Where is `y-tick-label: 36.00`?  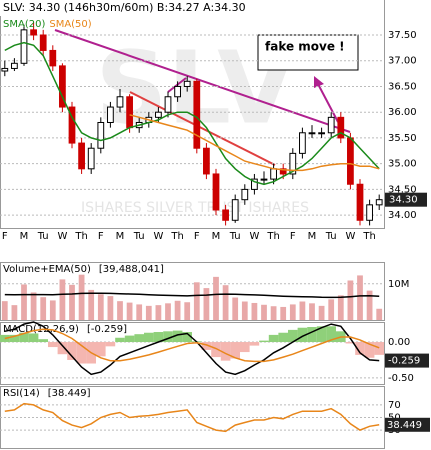 y-tick-label: 36.00 is located at coordinates (402, 112).